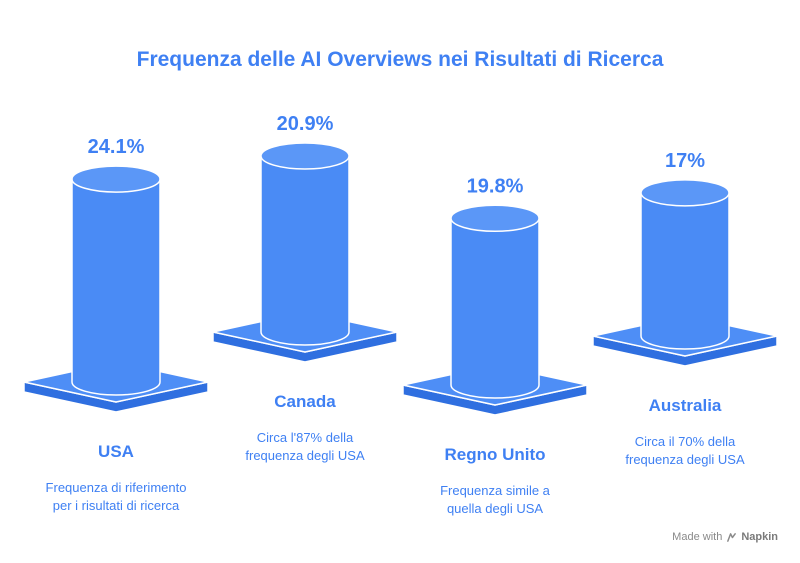 This screenshot has height=563, width=800. I want to click on watermark-brand: Napkin, so click(759, 537).